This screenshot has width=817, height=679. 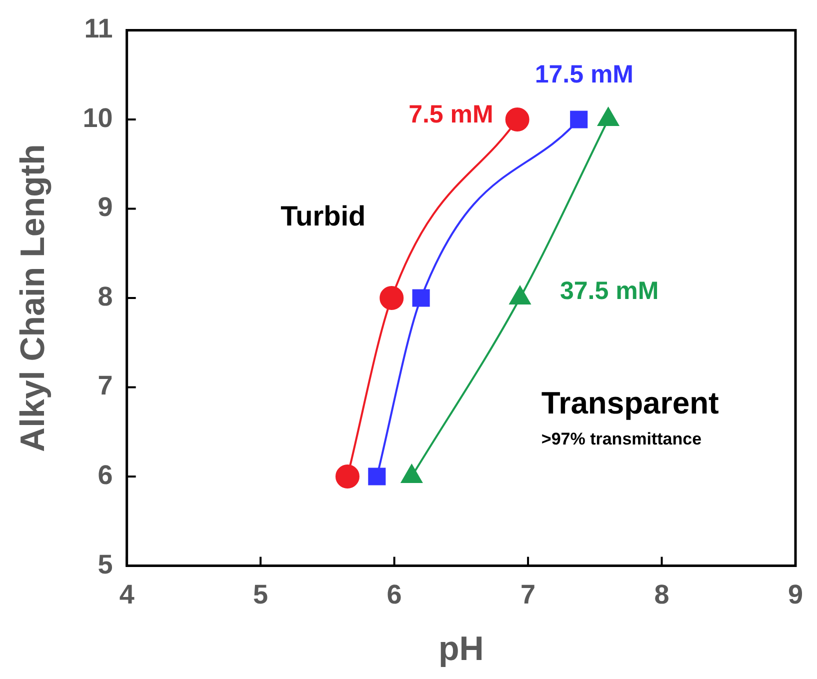 I want to click on x-tick-label: 8, so click(x=662, y=594).